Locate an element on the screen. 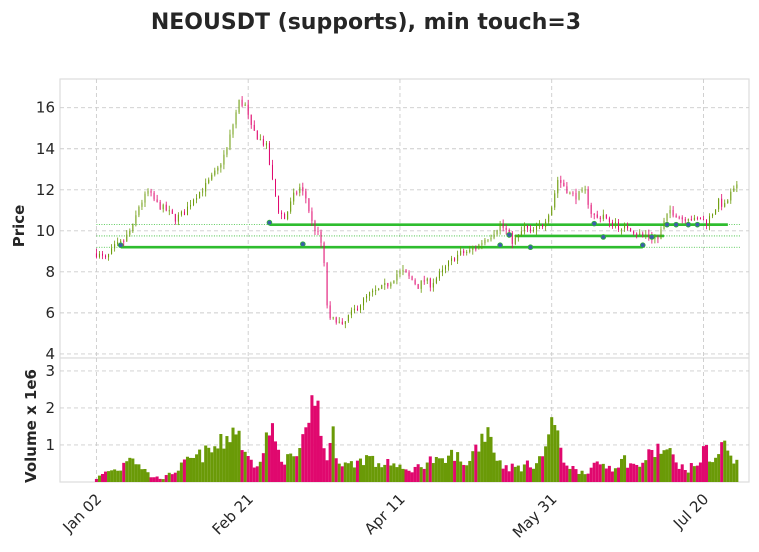 The image size is (759, 552). x-tick-4: Jul 20 is located at coordinates (690, 511).